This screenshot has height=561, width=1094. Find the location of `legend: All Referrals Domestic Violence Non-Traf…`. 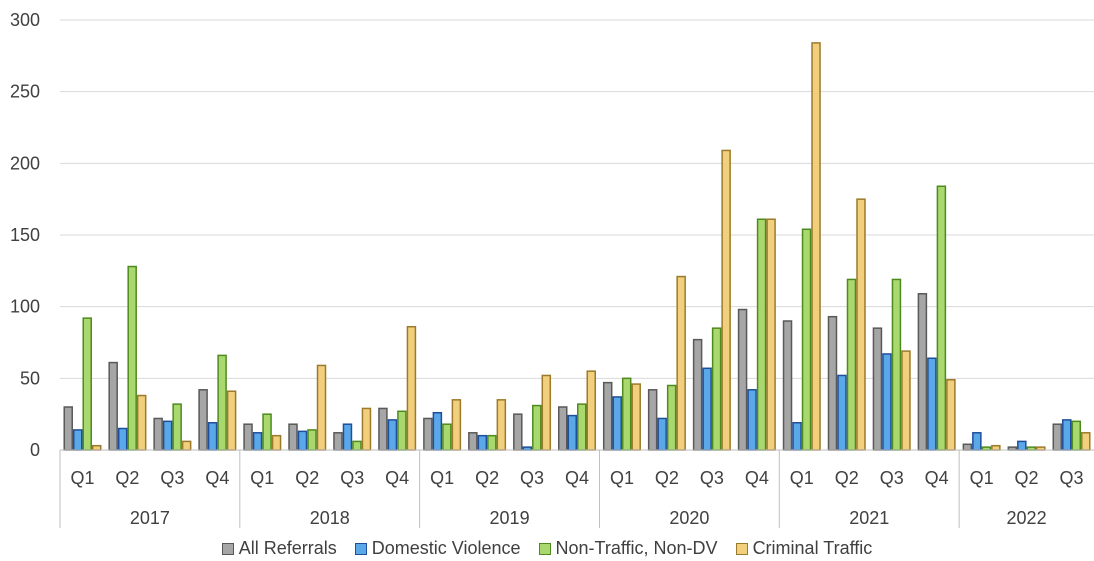

legend: All Referrals Domestic Violence Non-Traf… is located at coordinates (547, 548).